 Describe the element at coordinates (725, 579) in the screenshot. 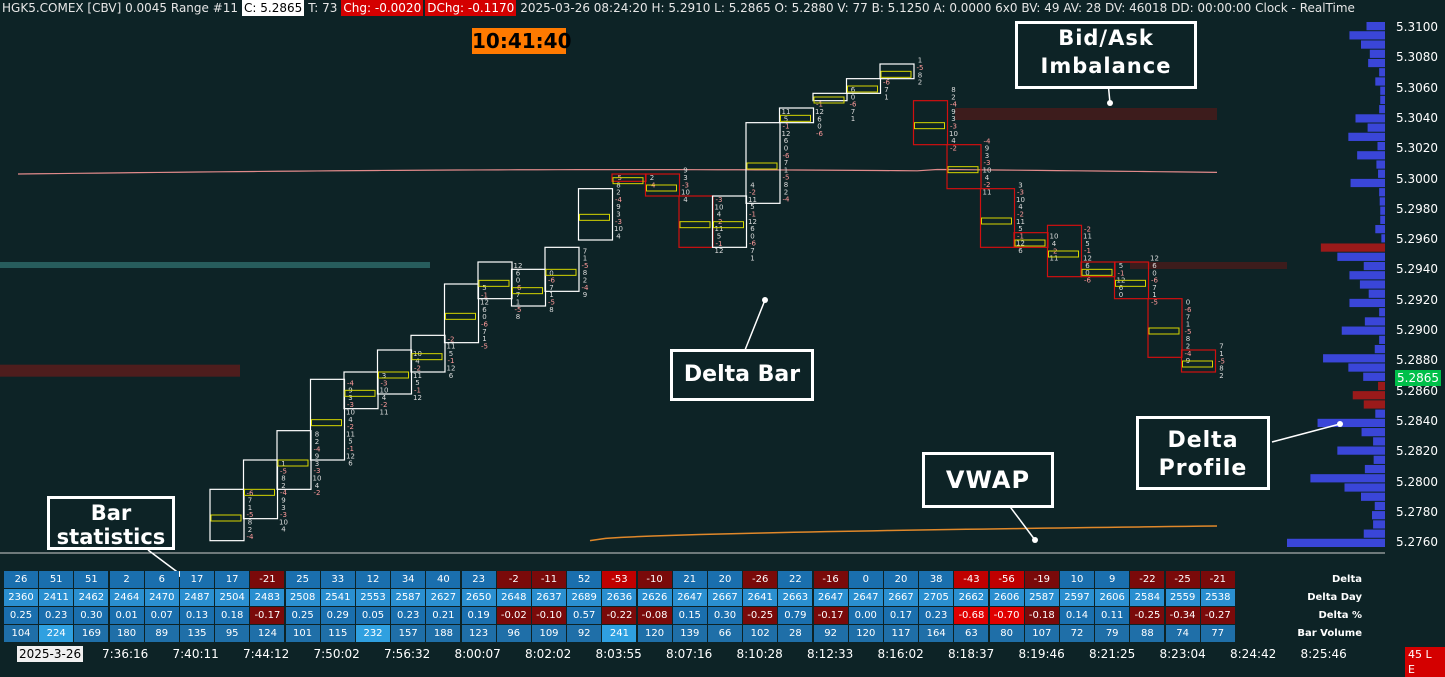

I see `stats-cell: 20` at that location.